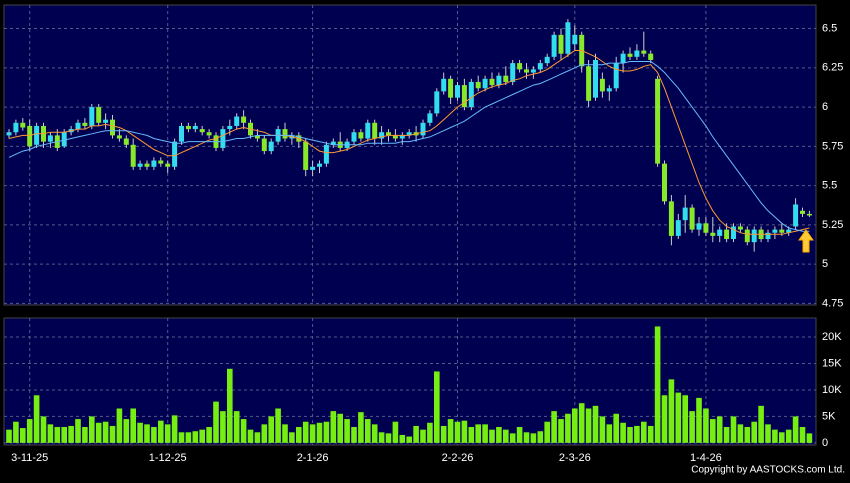 The height and width of the screenshot is (483, 850). I want to click on y-tick-label: 5.5, so click(829, 186).